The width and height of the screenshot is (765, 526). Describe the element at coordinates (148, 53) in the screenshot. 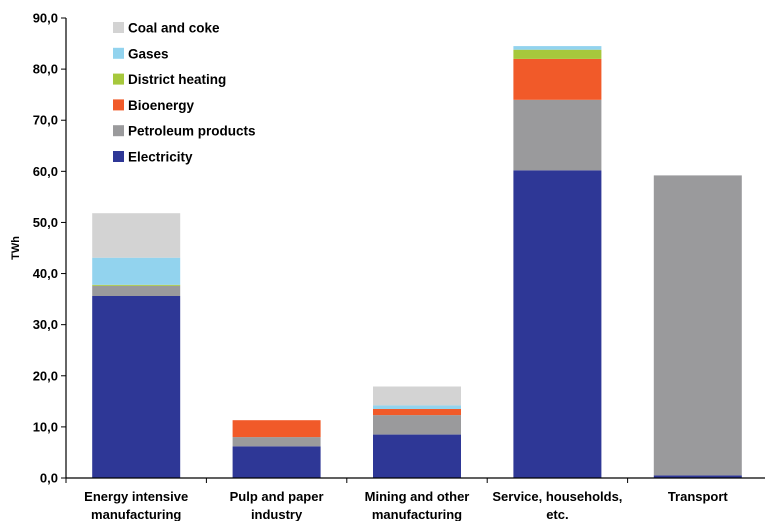

I see `legend-label: Gases` at that location.